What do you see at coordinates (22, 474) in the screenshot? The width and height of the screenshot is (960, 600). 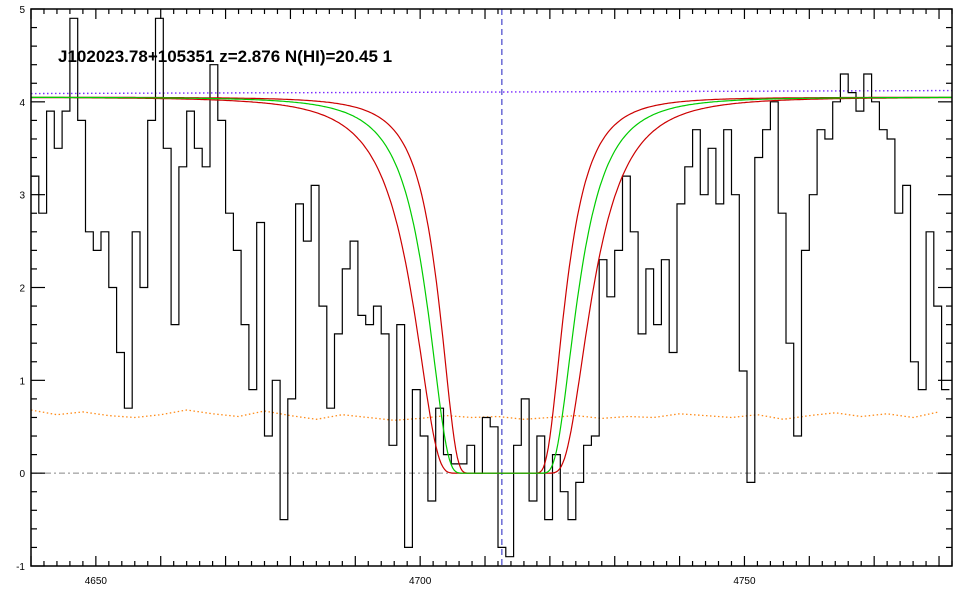 I see `y-tick-label: 0` at bounding box center [22, 474].